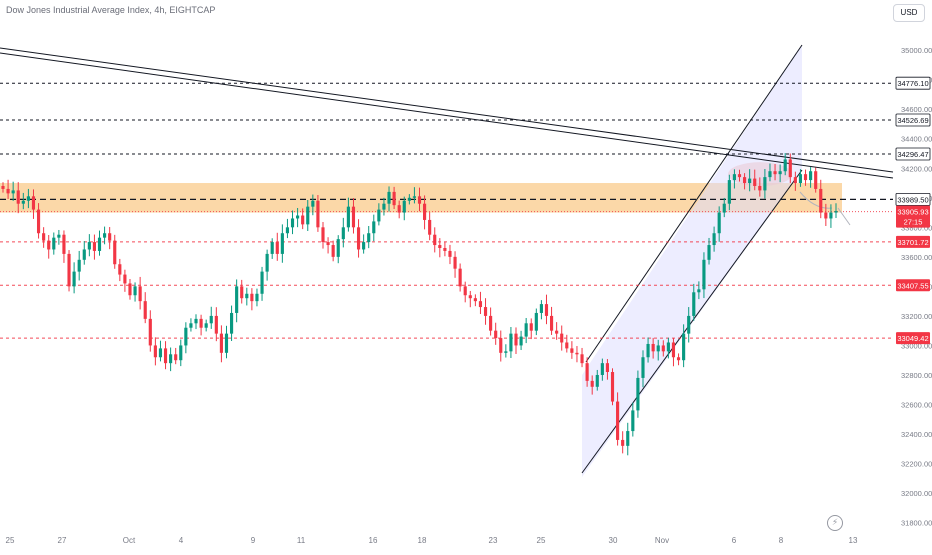 The width and height of the screenshot is (932, 555). Describe the element at coordinates (835, 523) in the screenshot. I see `bolt-icon: ⚡` at that location.